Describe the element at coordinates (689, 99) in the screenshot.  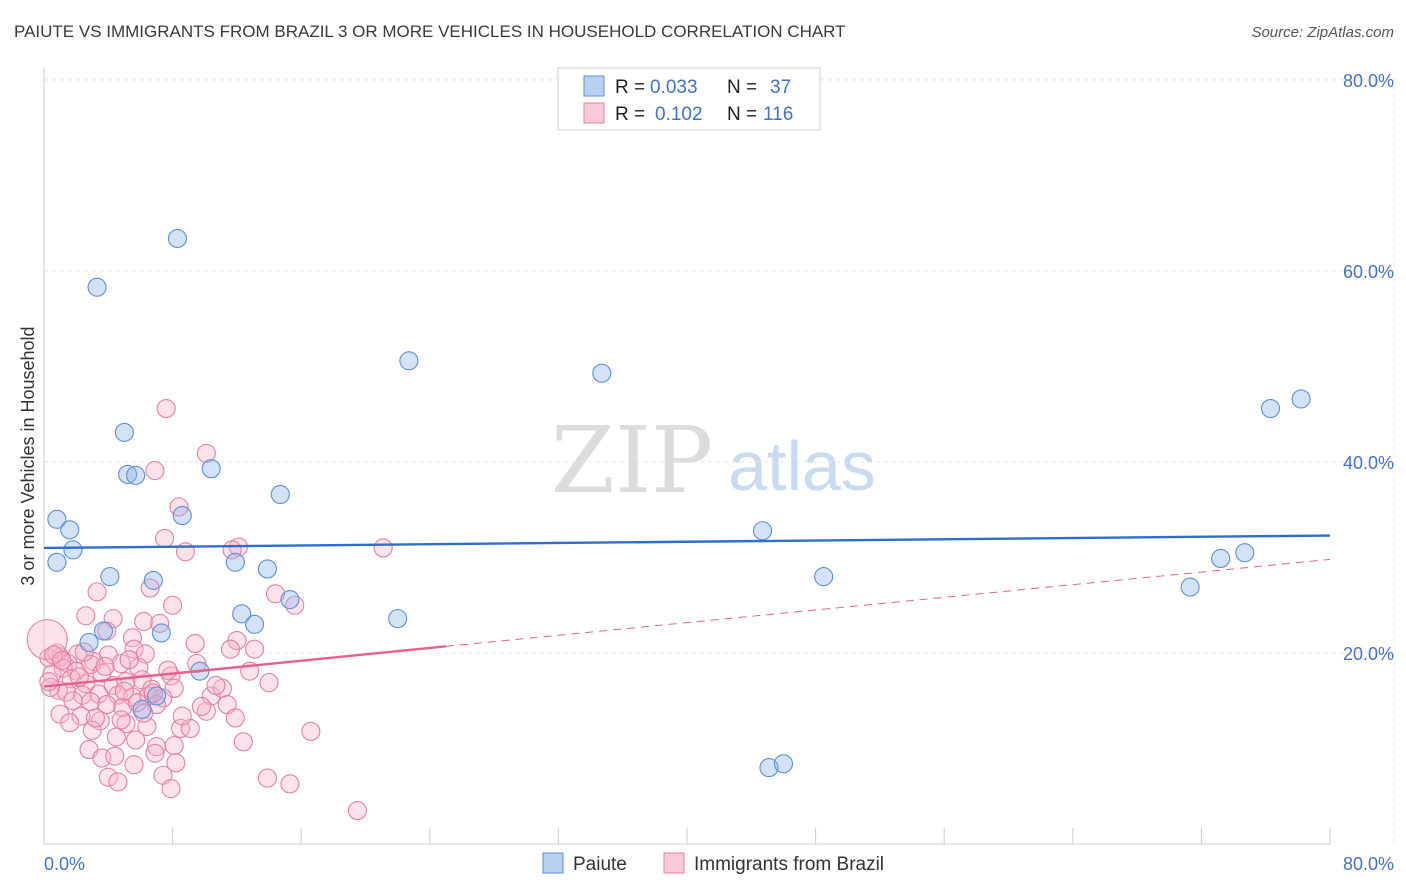
I see `stats-legend: R = 0.033 N = 37 R = 0.102 N = 116` at that location.